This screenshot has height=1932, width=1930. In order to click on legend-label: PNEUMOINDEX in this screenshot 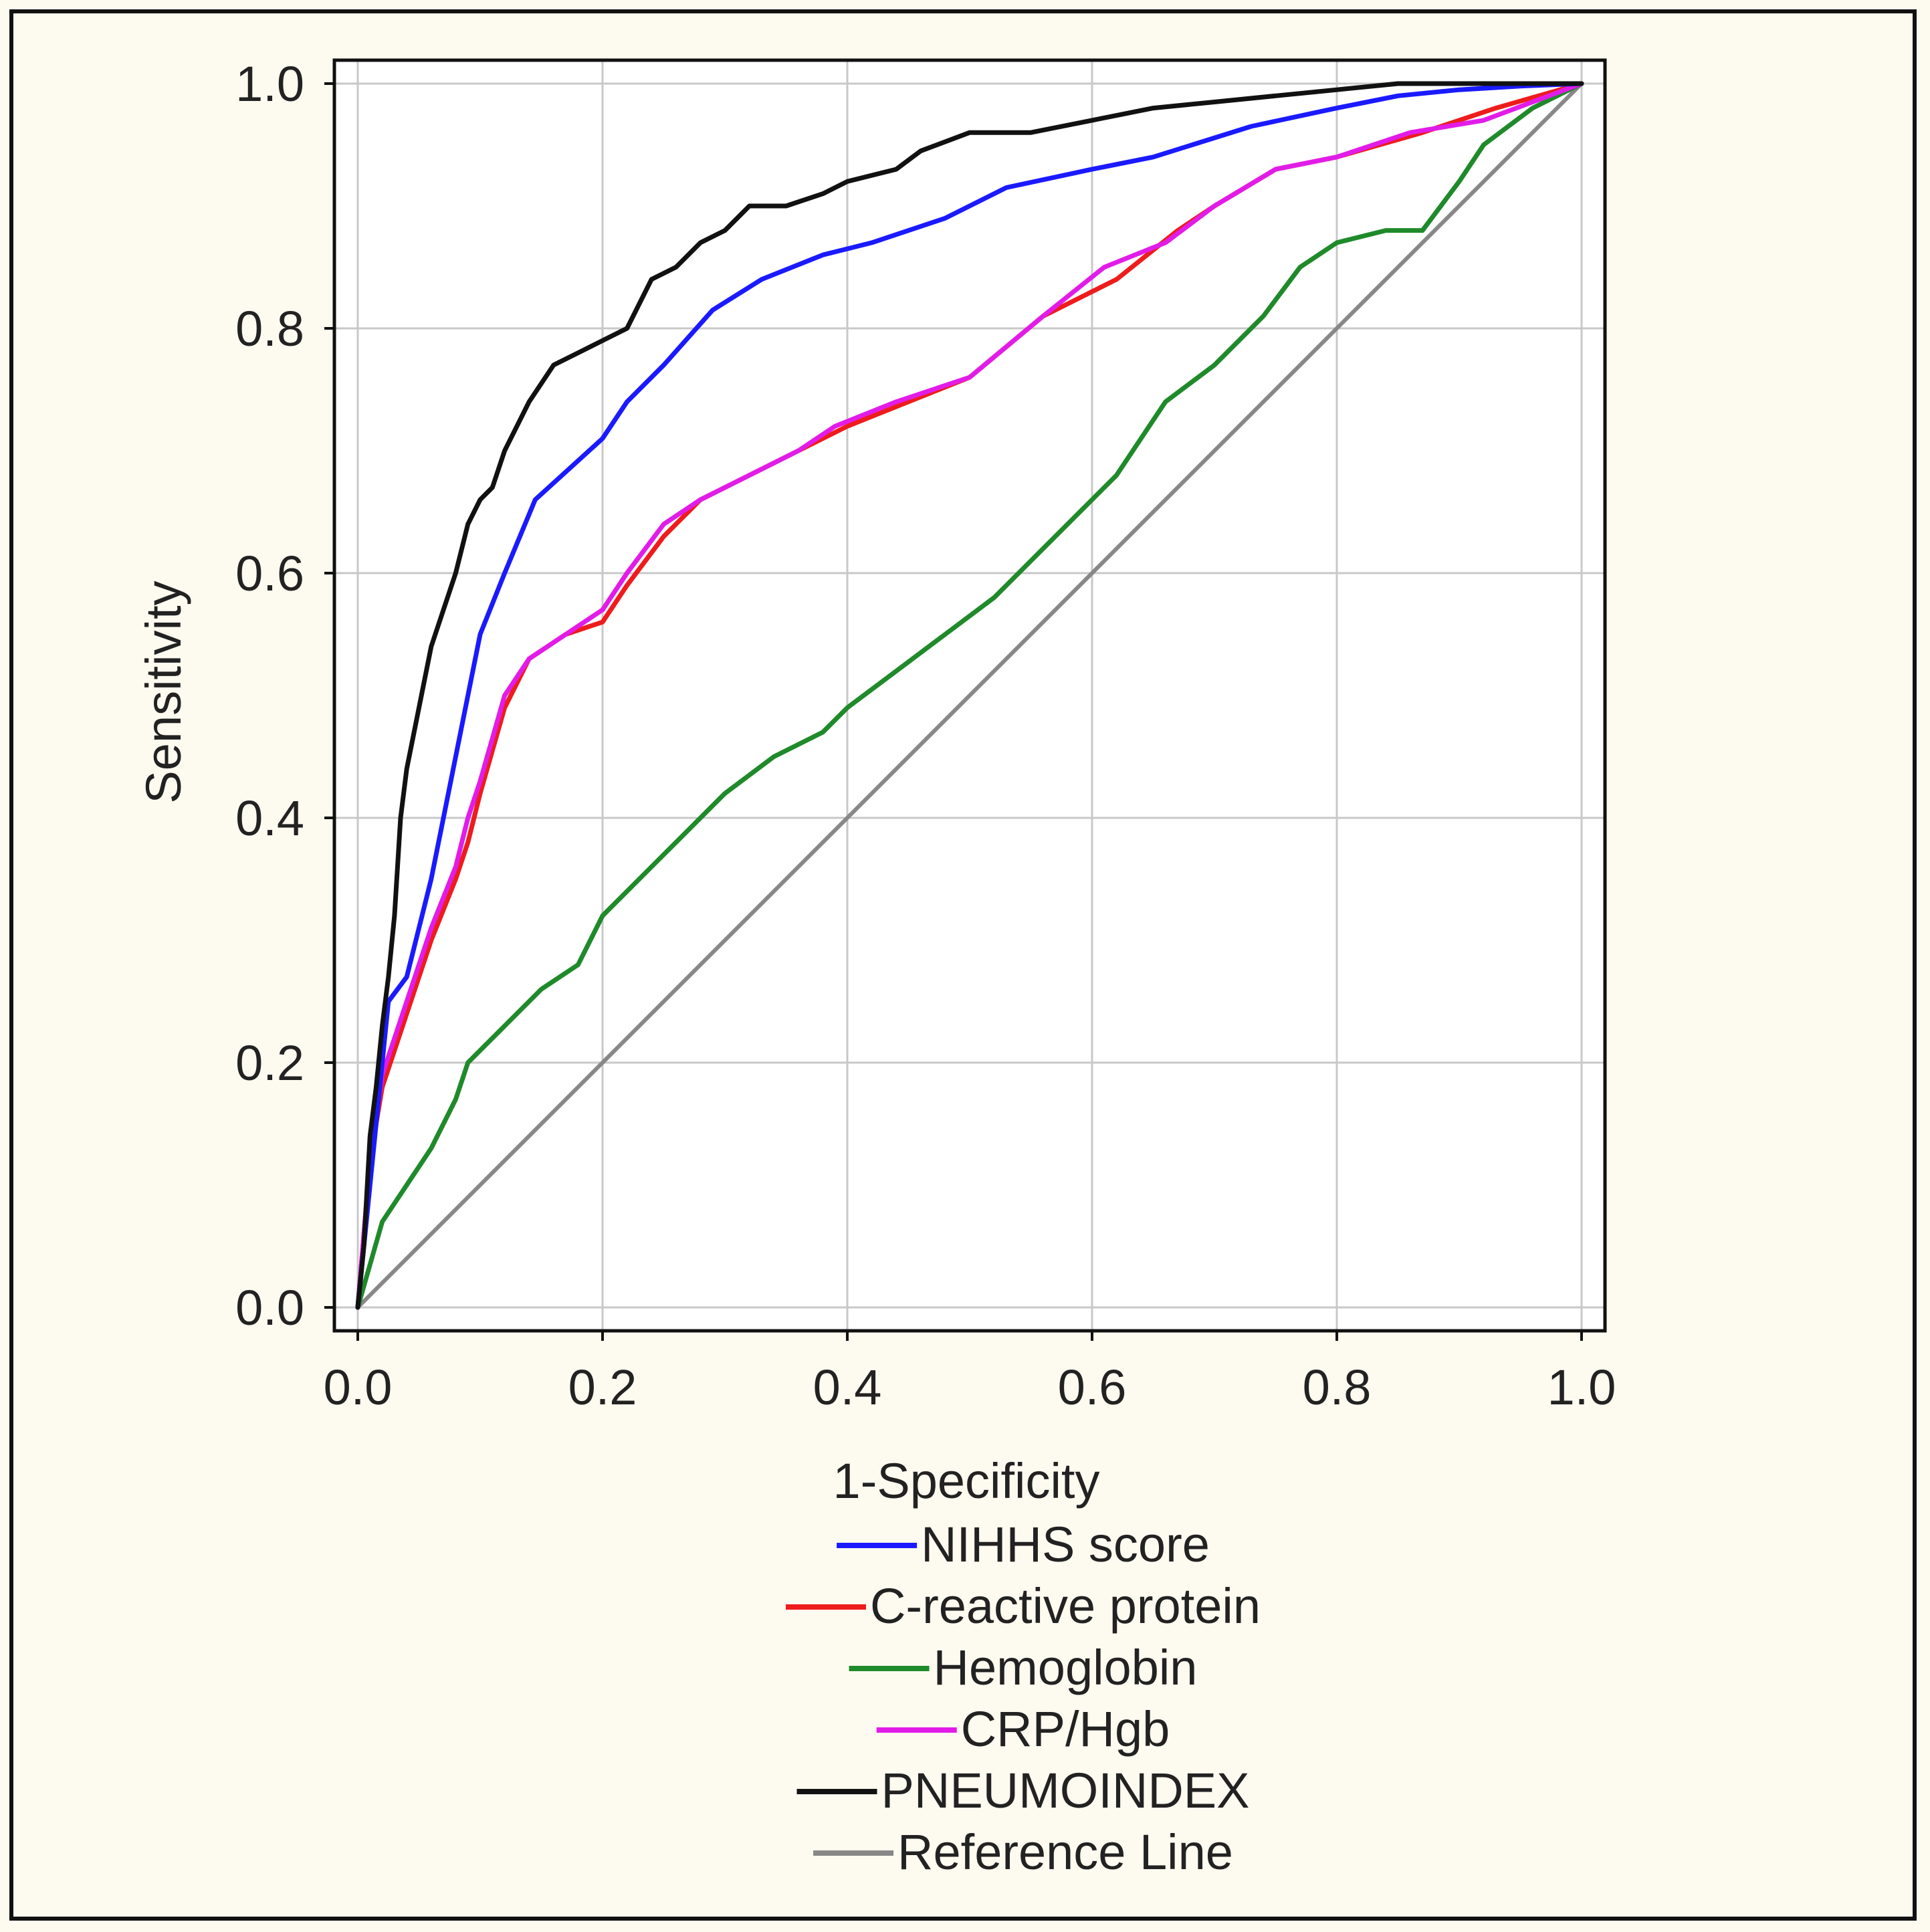, I will do `click(1065, 1790)`.